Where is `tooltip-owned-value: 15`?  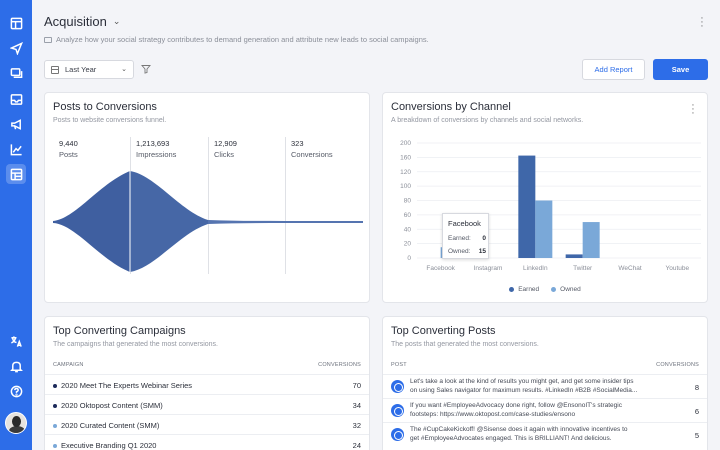
tooltip-owned-value: 15 is located at coordinates (482, 251).